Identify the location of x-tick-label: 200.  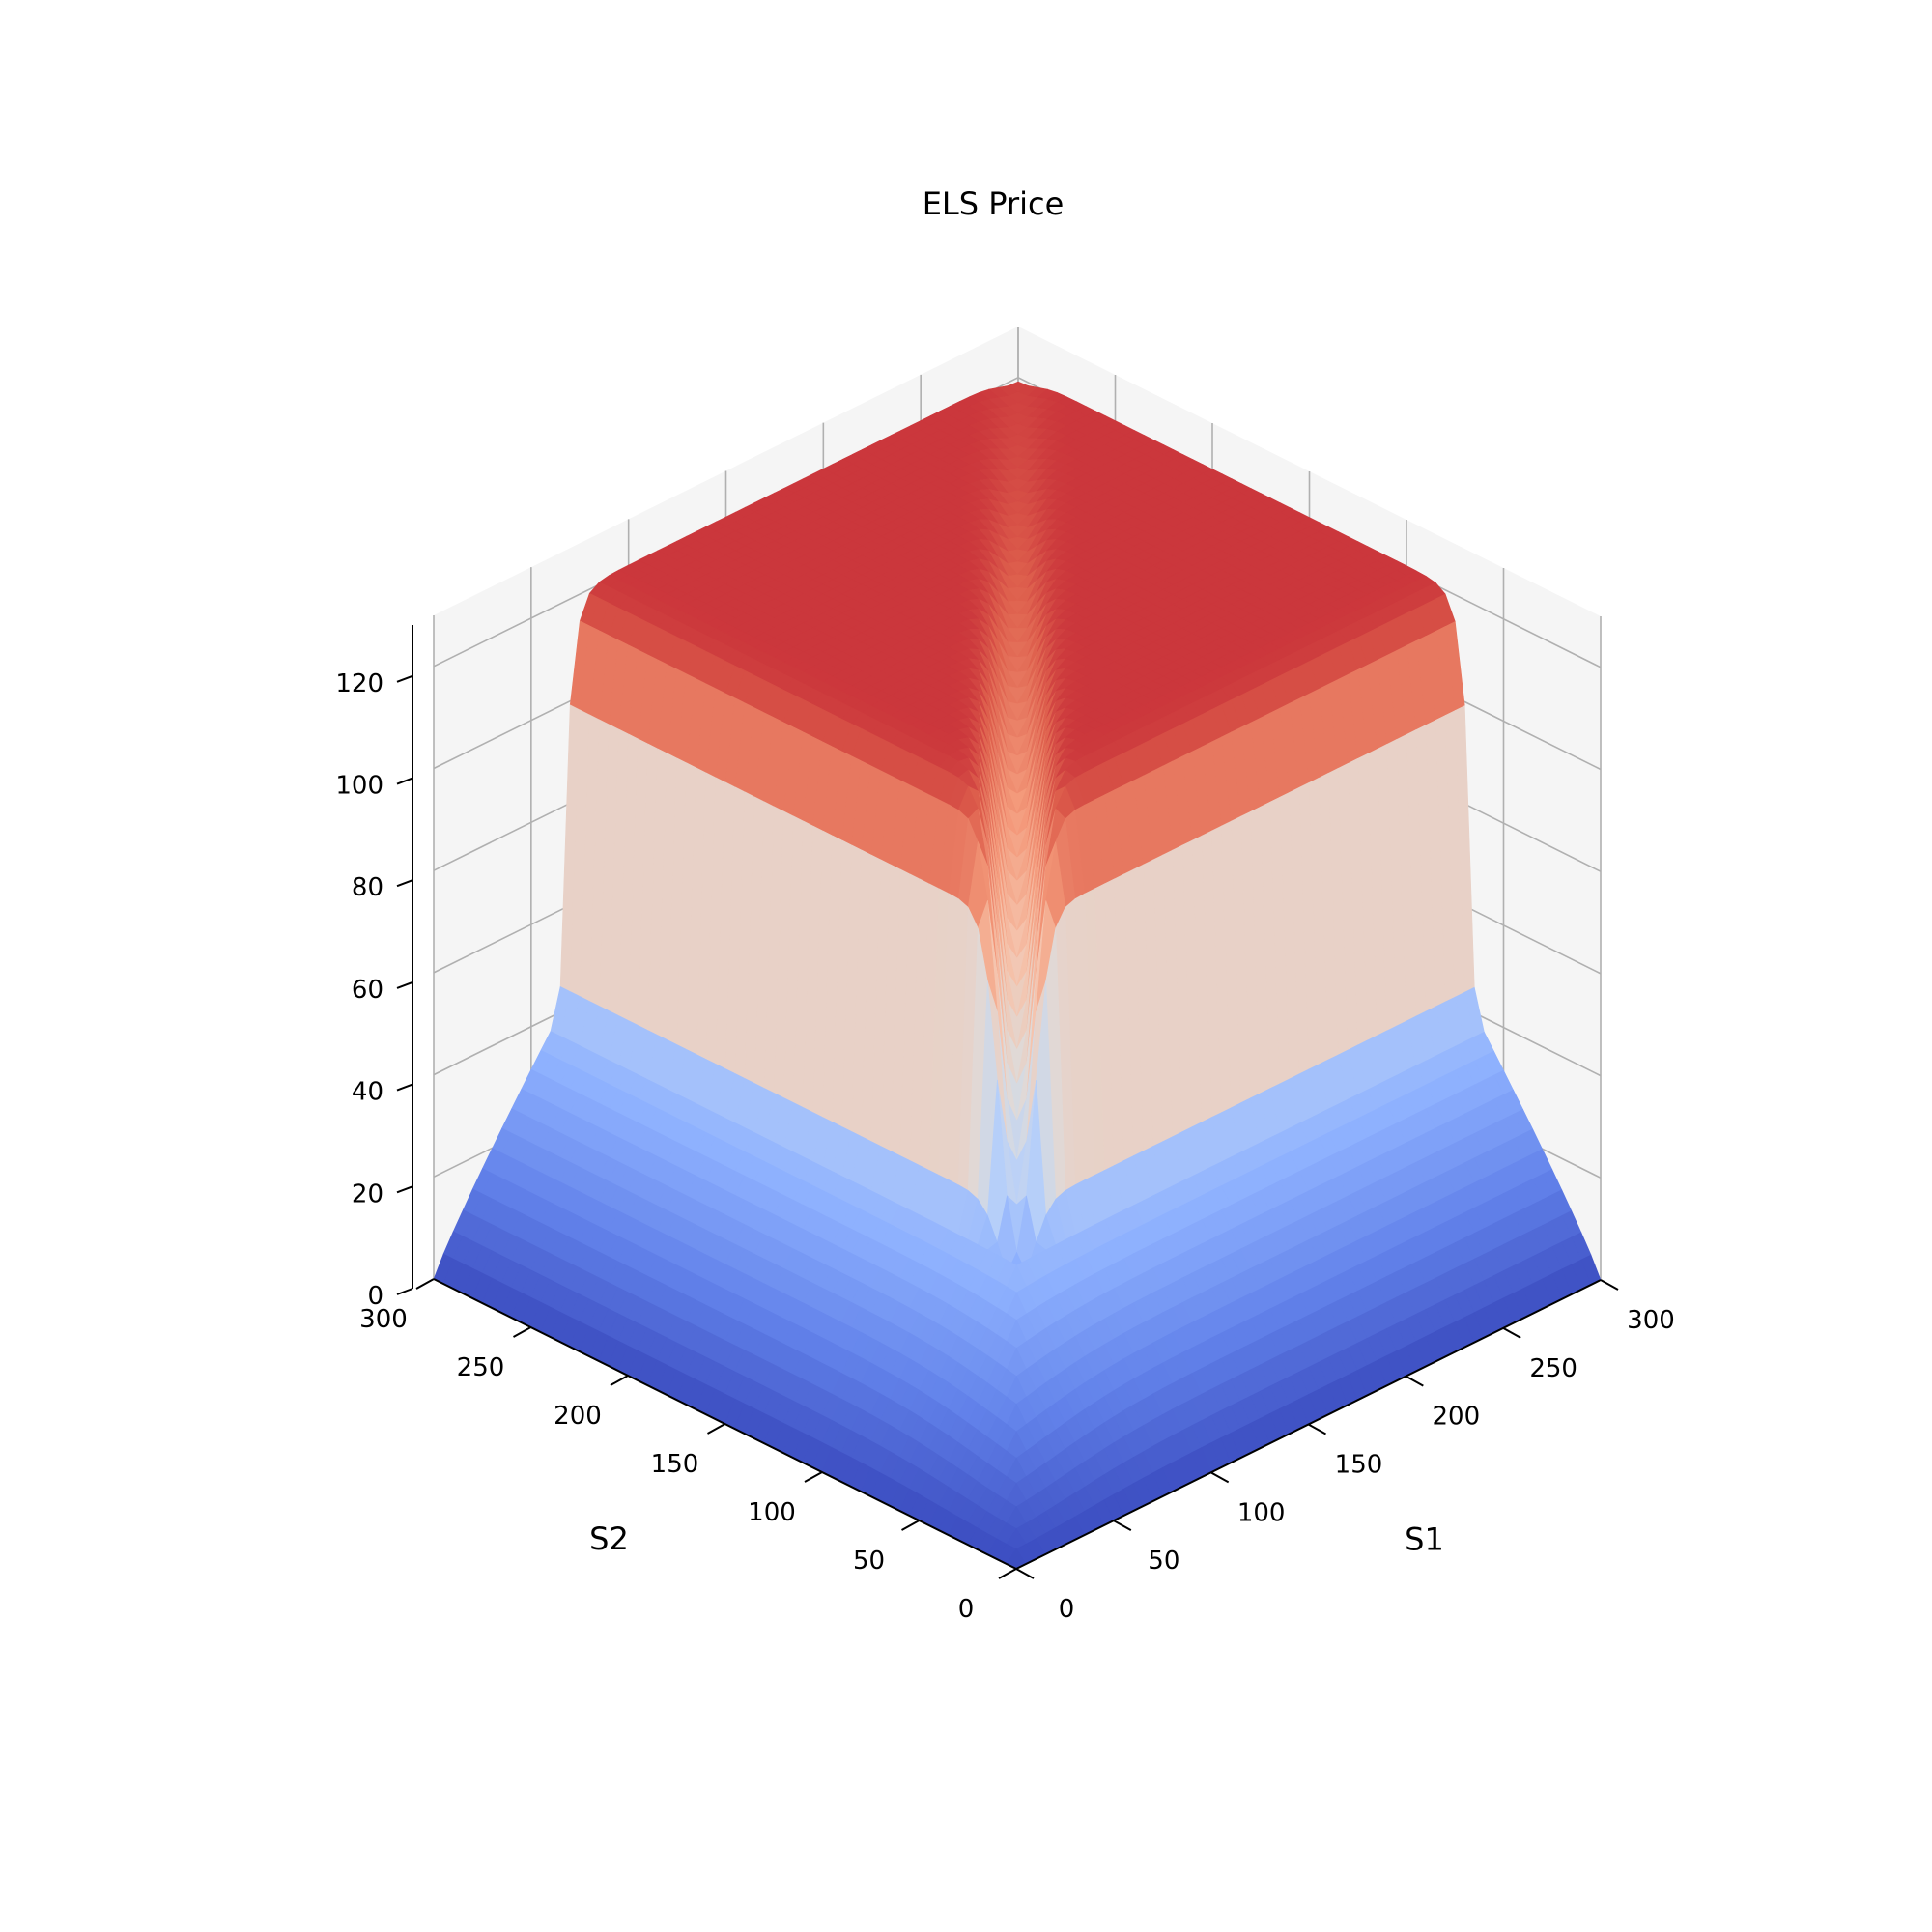
(1457, 1417).